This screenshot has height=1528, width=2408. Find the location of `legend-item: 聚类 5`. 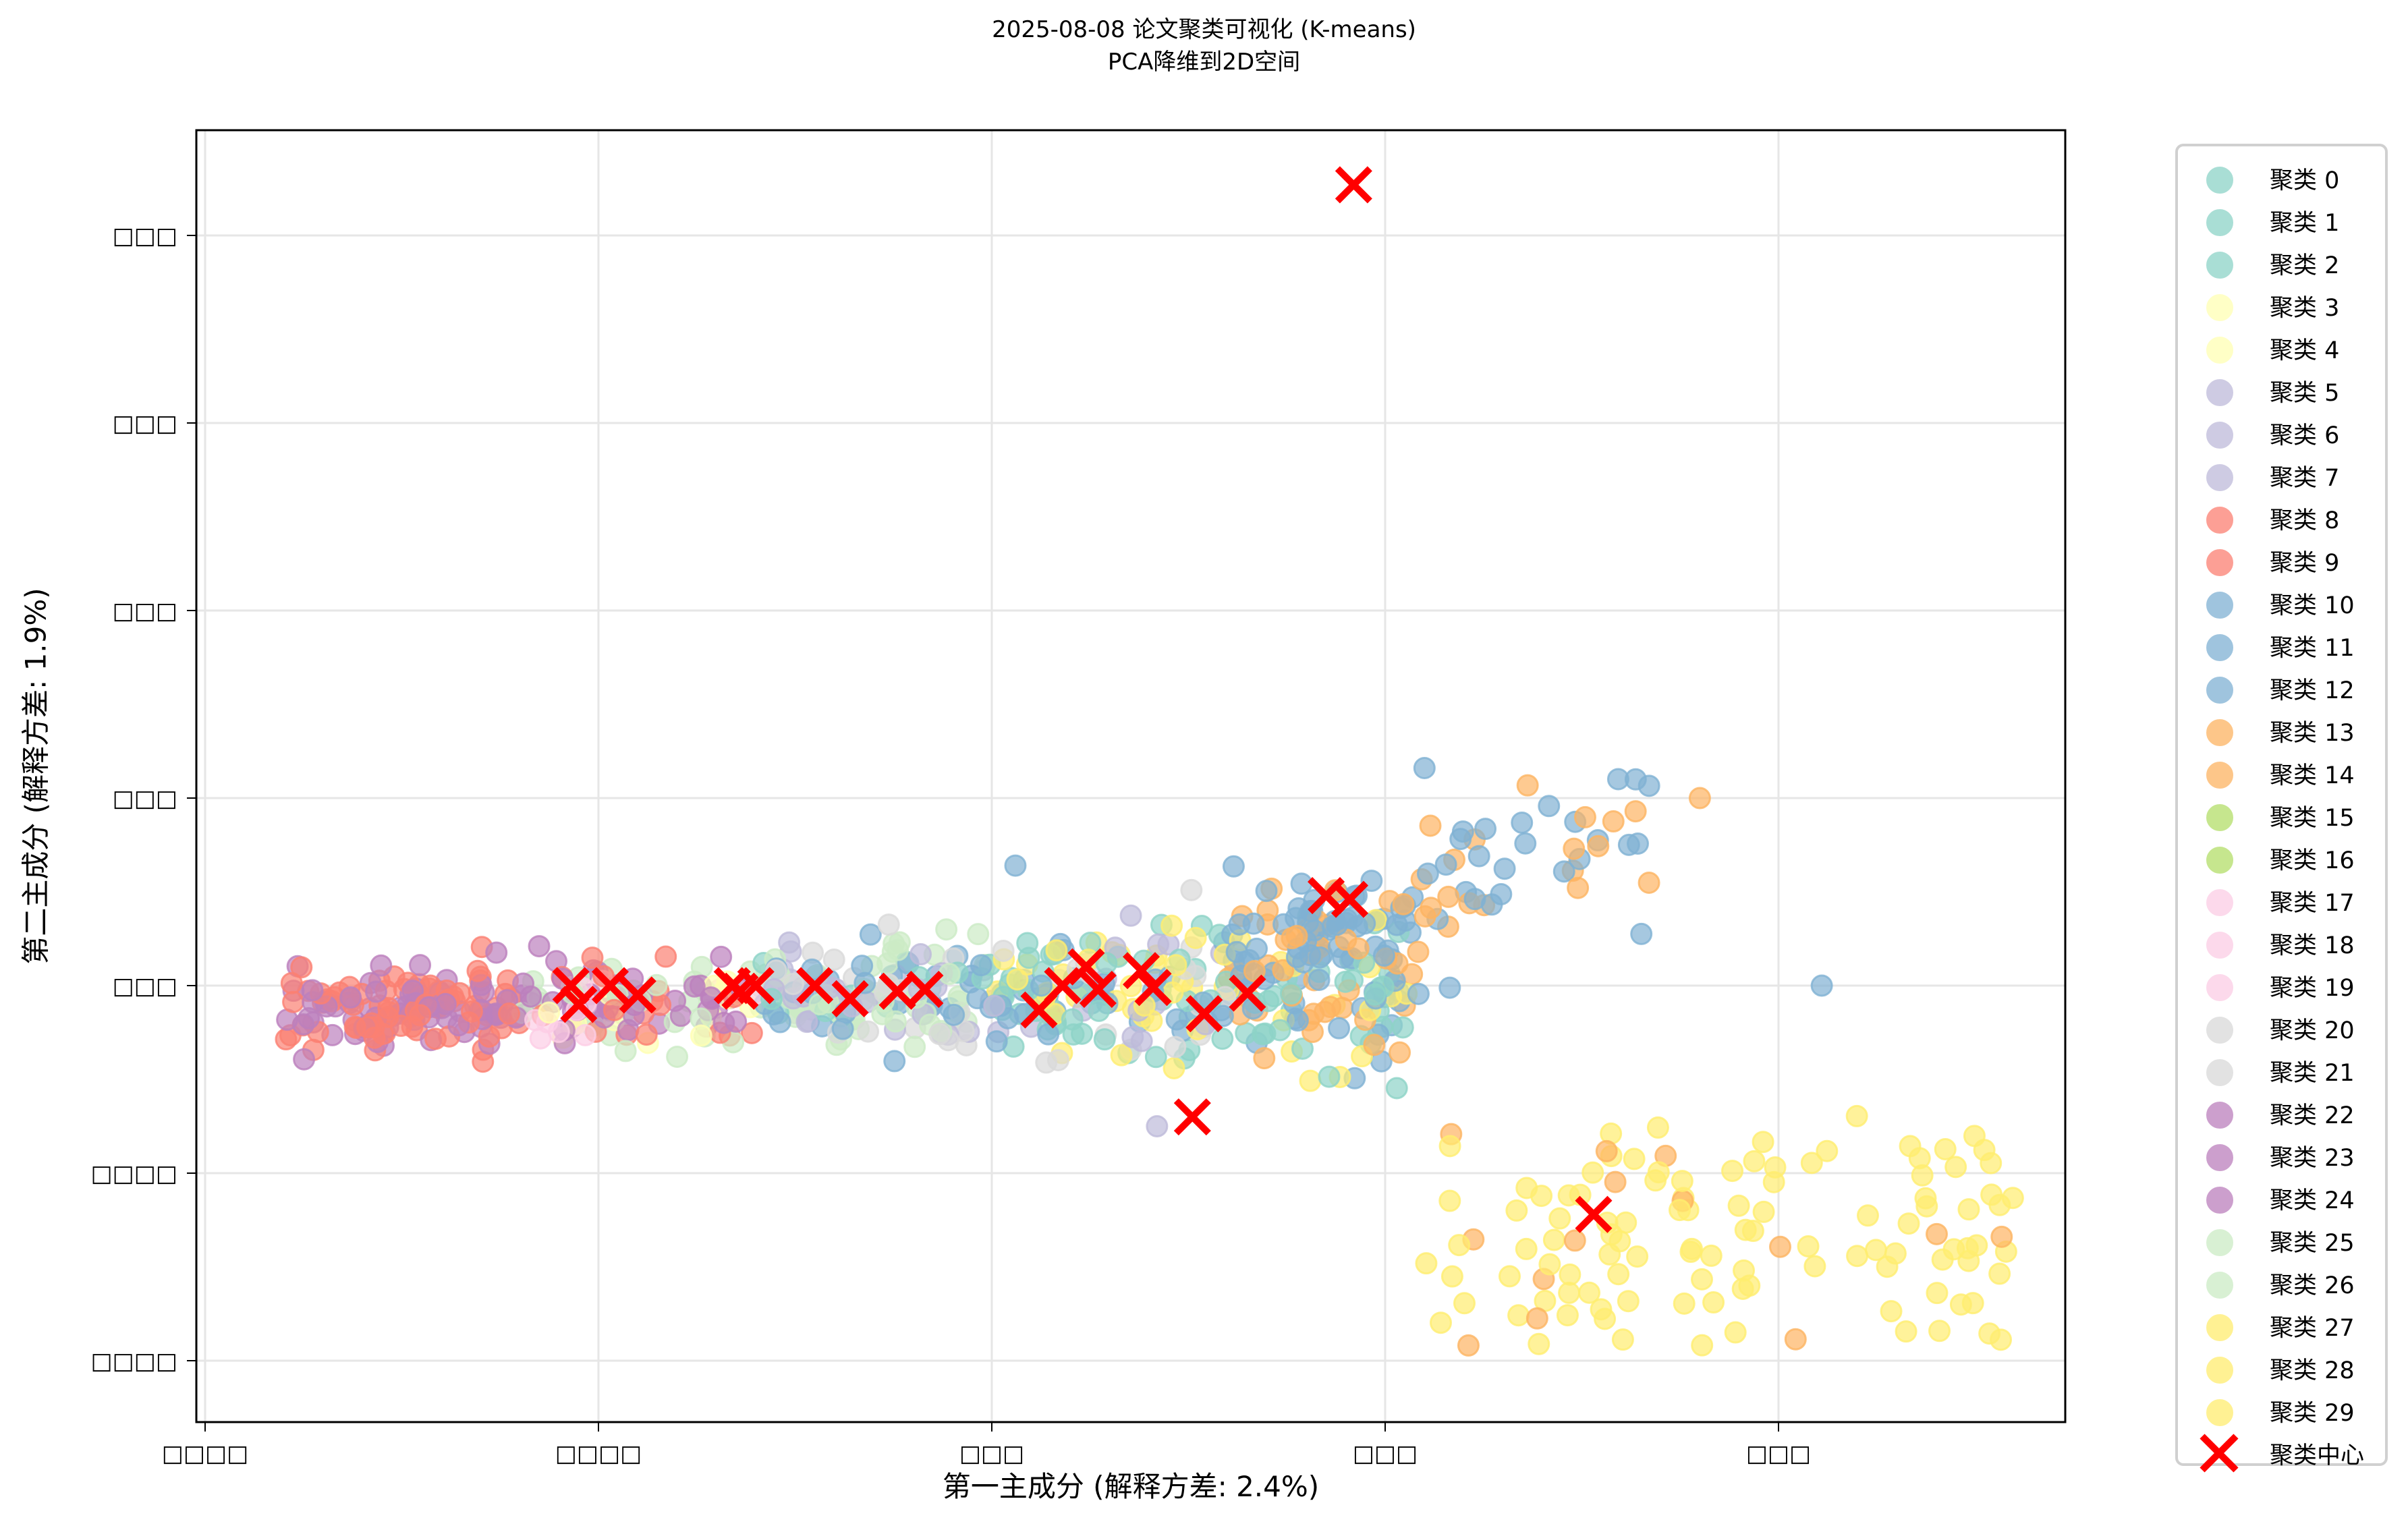

legend-item: 聚类 5 is located at coordinates (2281, 389).